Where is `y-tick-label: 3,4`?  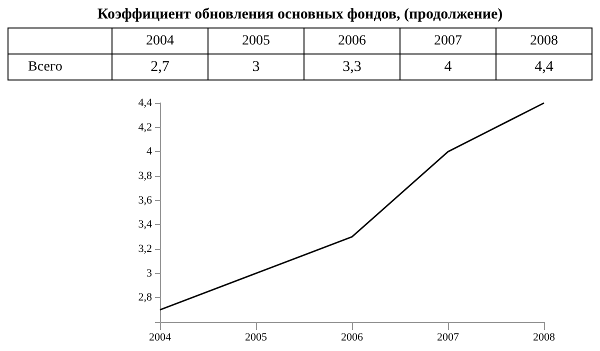 y-tick-label: 3,4 is located at coordinates (145, 224).